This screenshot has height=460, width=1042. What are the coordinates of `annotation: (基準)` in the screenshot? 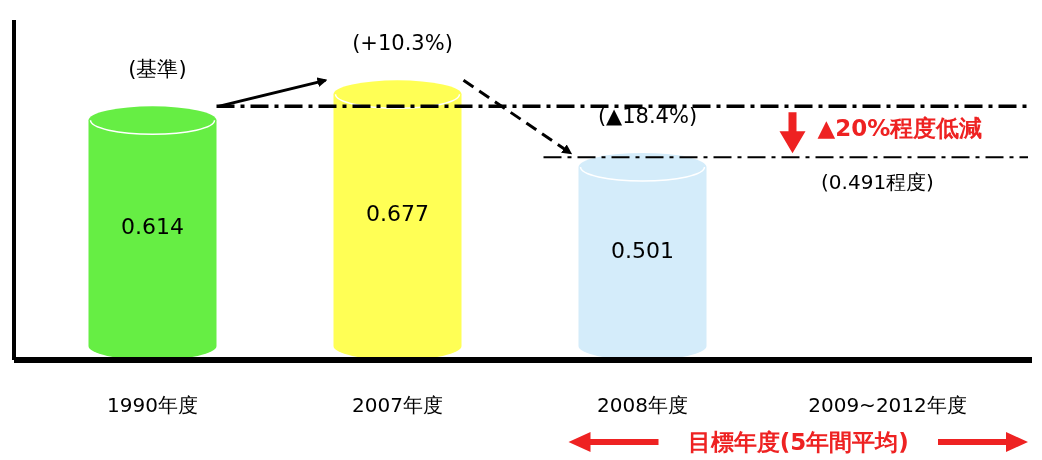 It's located at (157, 69).